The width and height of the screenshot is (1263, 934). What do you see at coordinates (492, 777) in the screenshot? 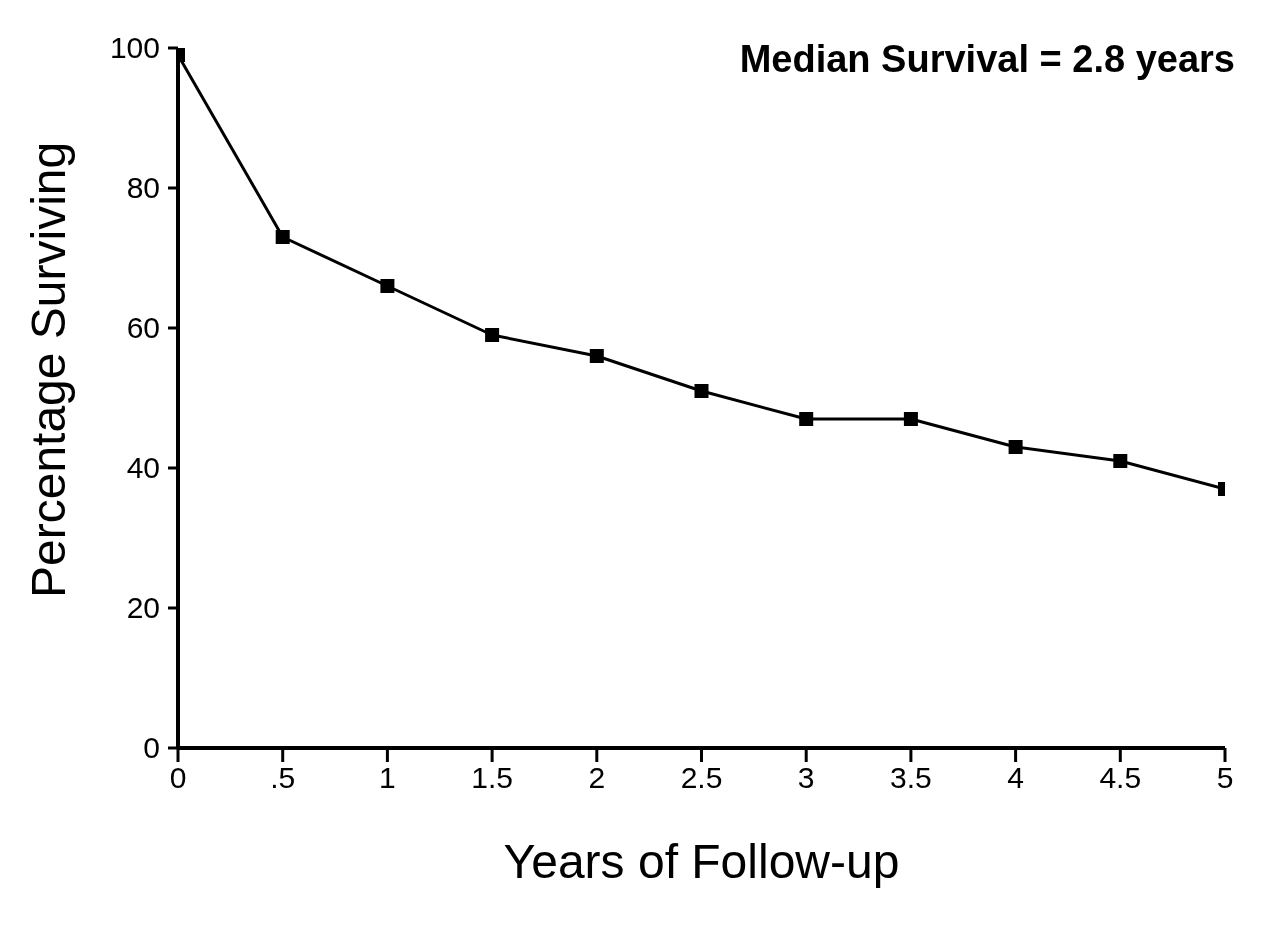
I see `x-tick-label: 1.5` at bounding box center [492, 777].